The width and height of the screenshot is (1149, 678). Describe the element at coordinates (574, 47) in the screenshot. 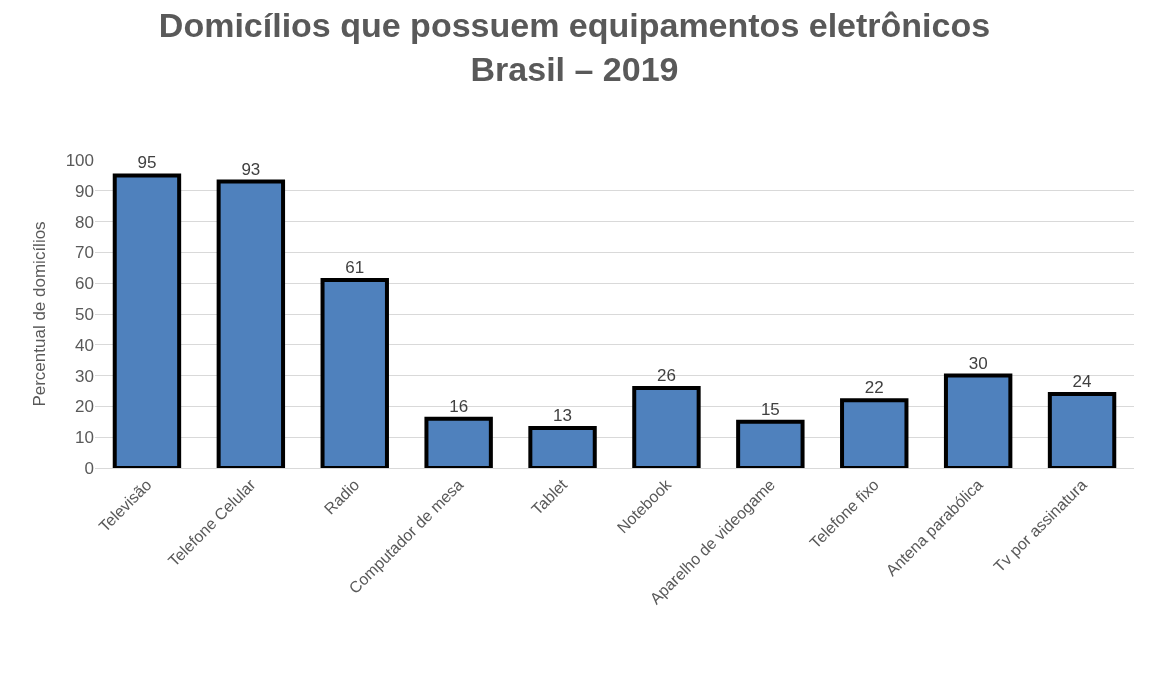

I see `chart-title: Domicílios que possuem equipamentos eletrônicos Brasil – 2019` at that location.